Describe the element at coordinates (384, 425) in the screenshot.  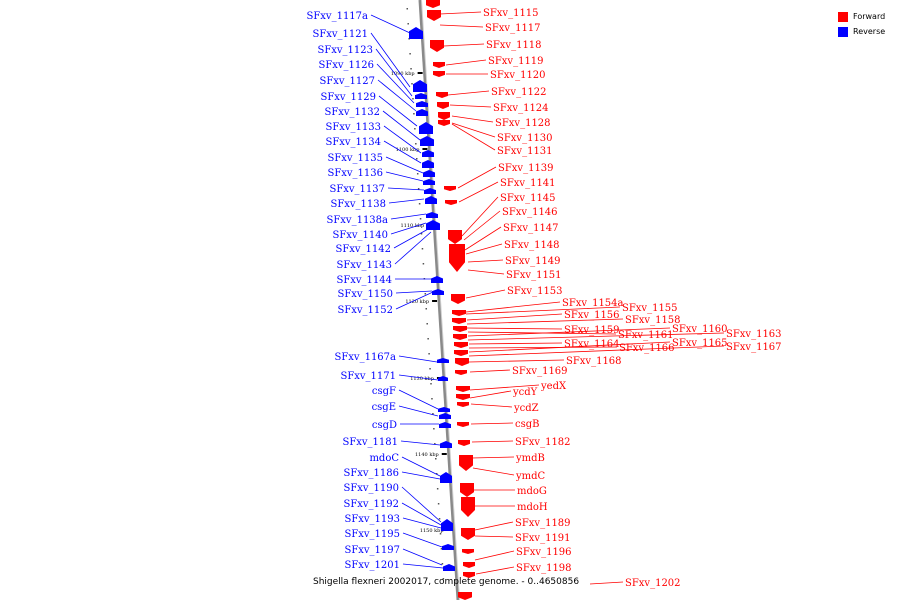
I see `reverse-gene-label: csgD` at that location.